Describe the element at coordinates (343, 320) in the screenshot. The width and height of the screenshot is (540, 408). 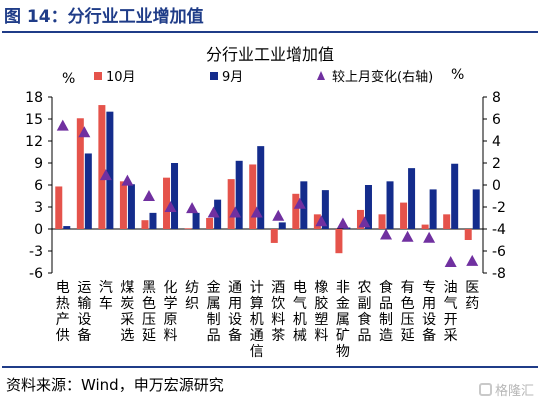
I see `category-label: 非金属矿物` at that location.